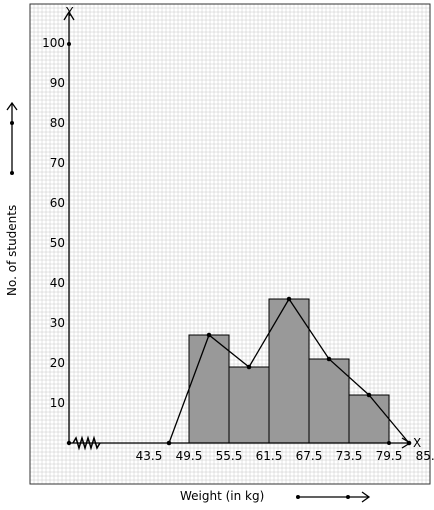  Describe the element at coordinates (69, 443) in the screenshot. I see `origin-point` at that location.